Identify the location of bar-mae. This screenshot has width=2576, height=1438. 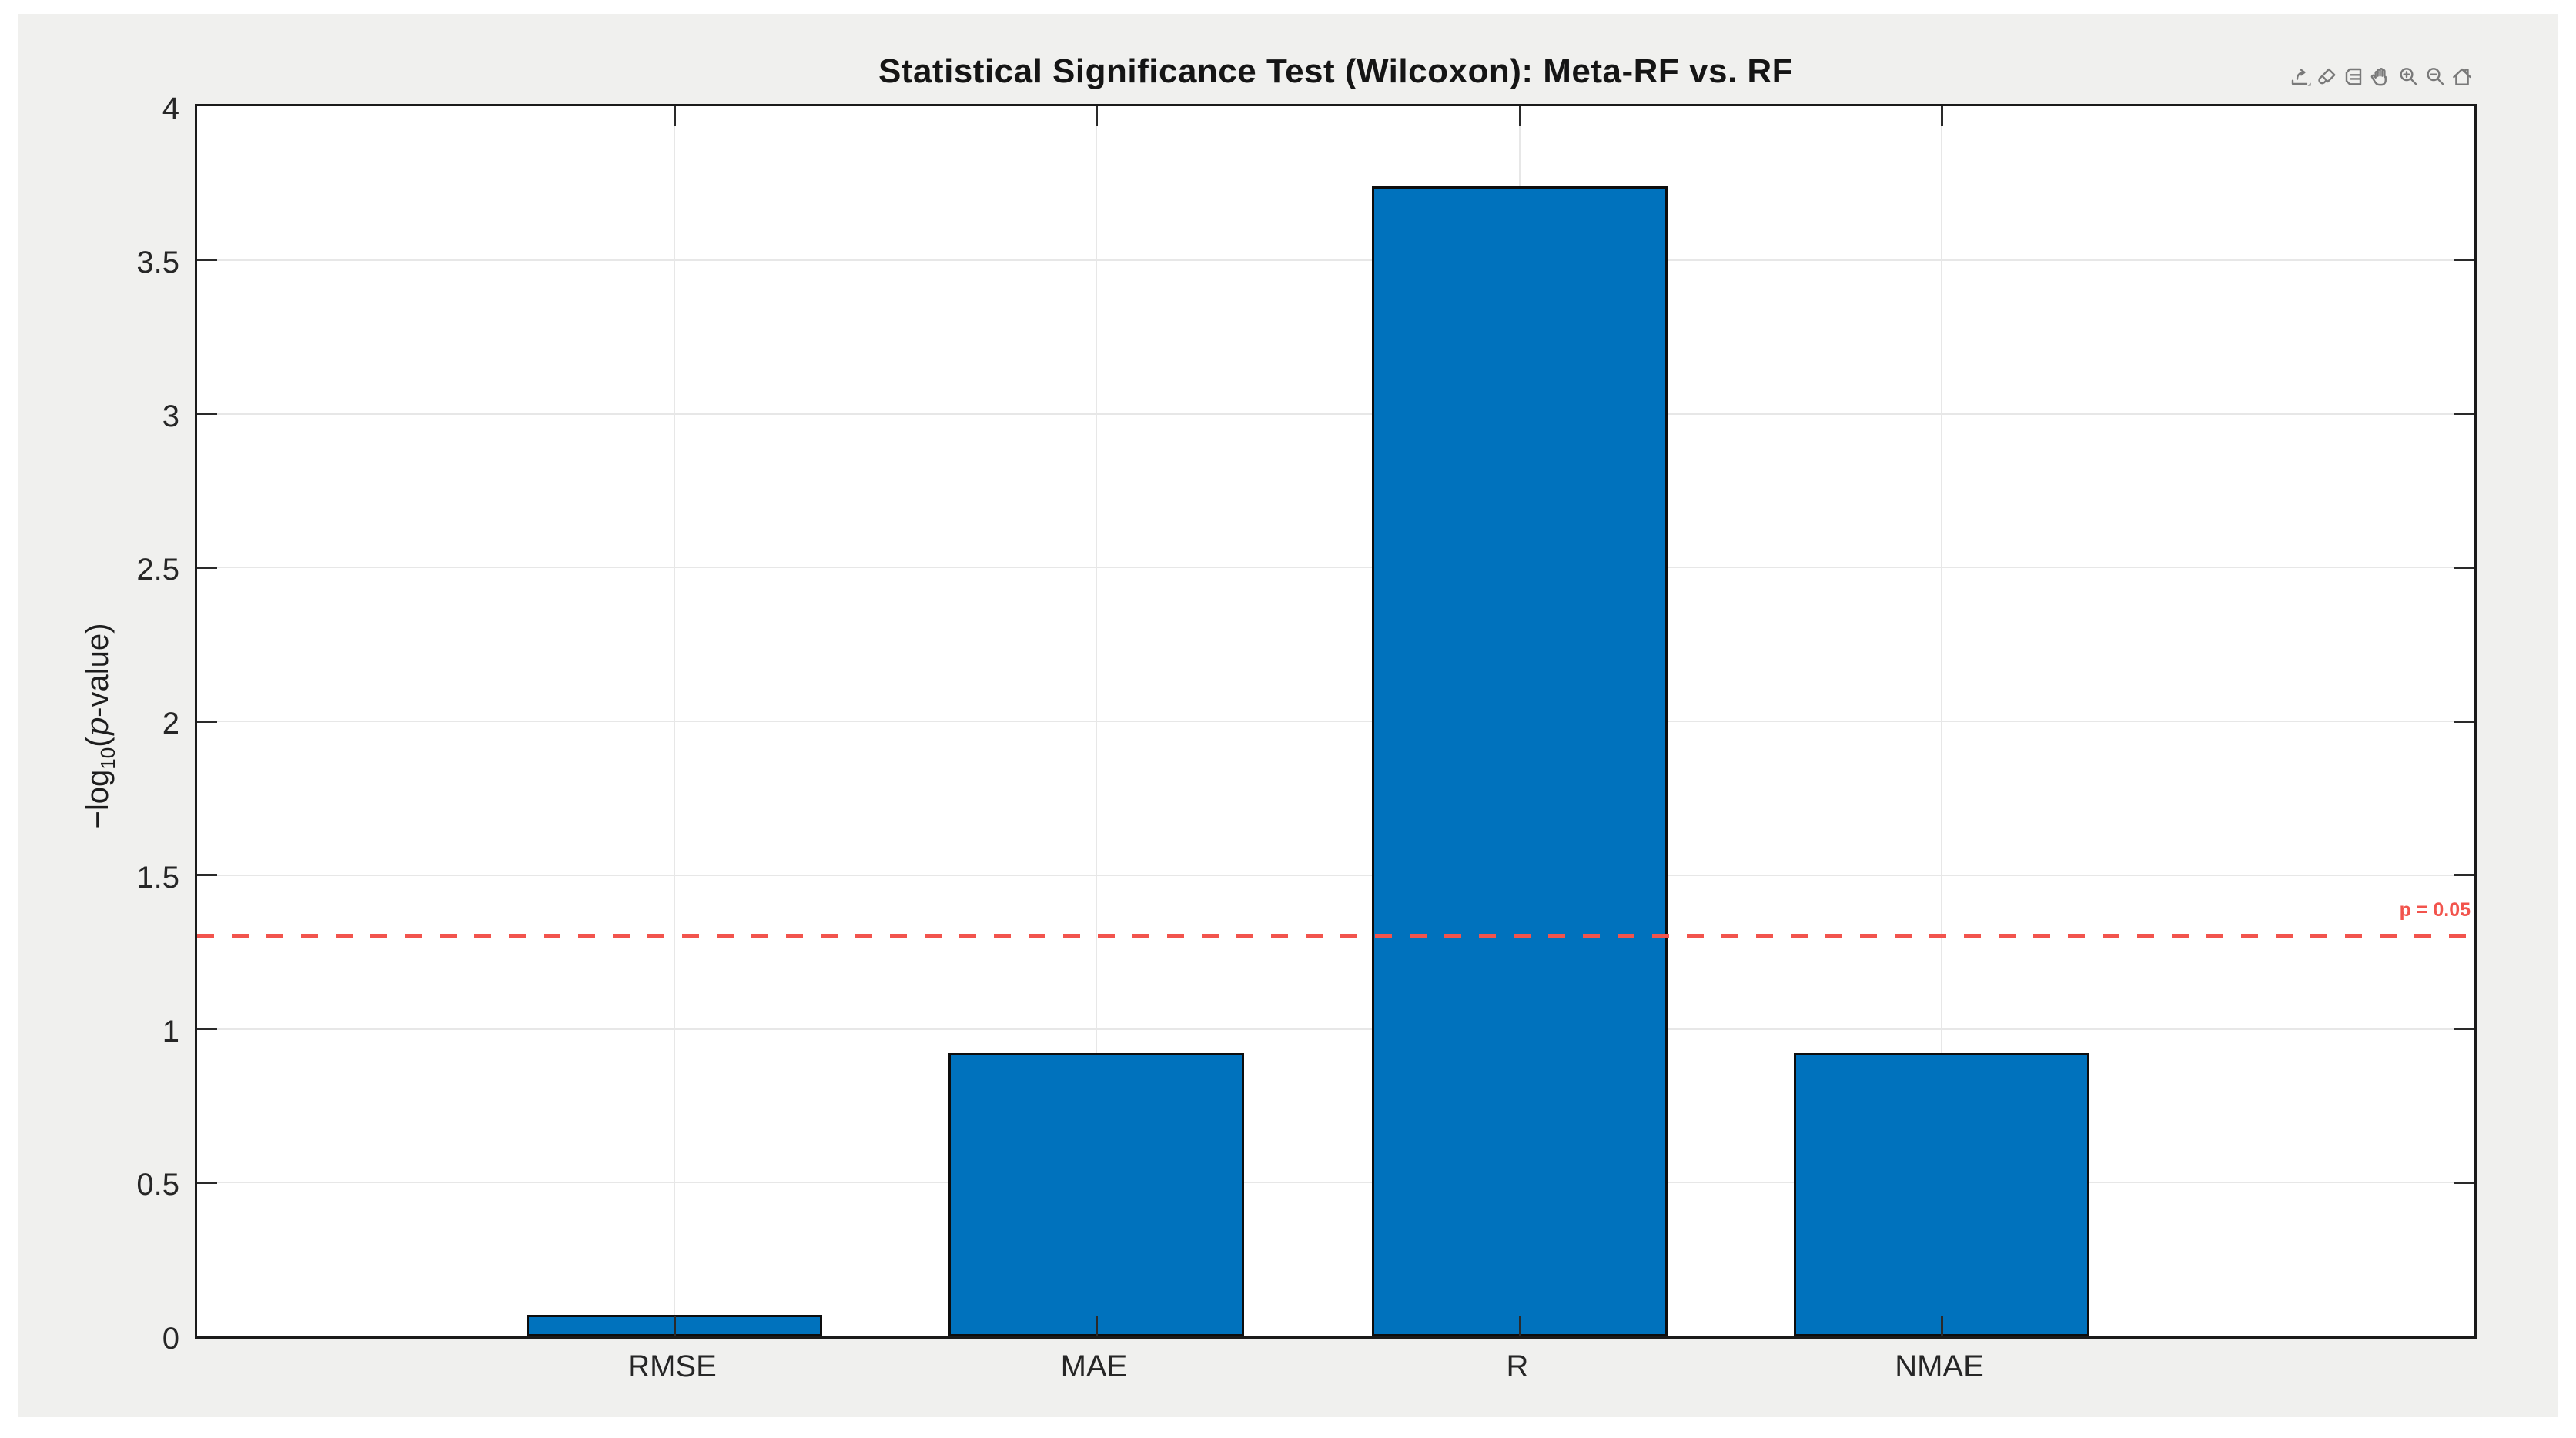
(1096, 1195).